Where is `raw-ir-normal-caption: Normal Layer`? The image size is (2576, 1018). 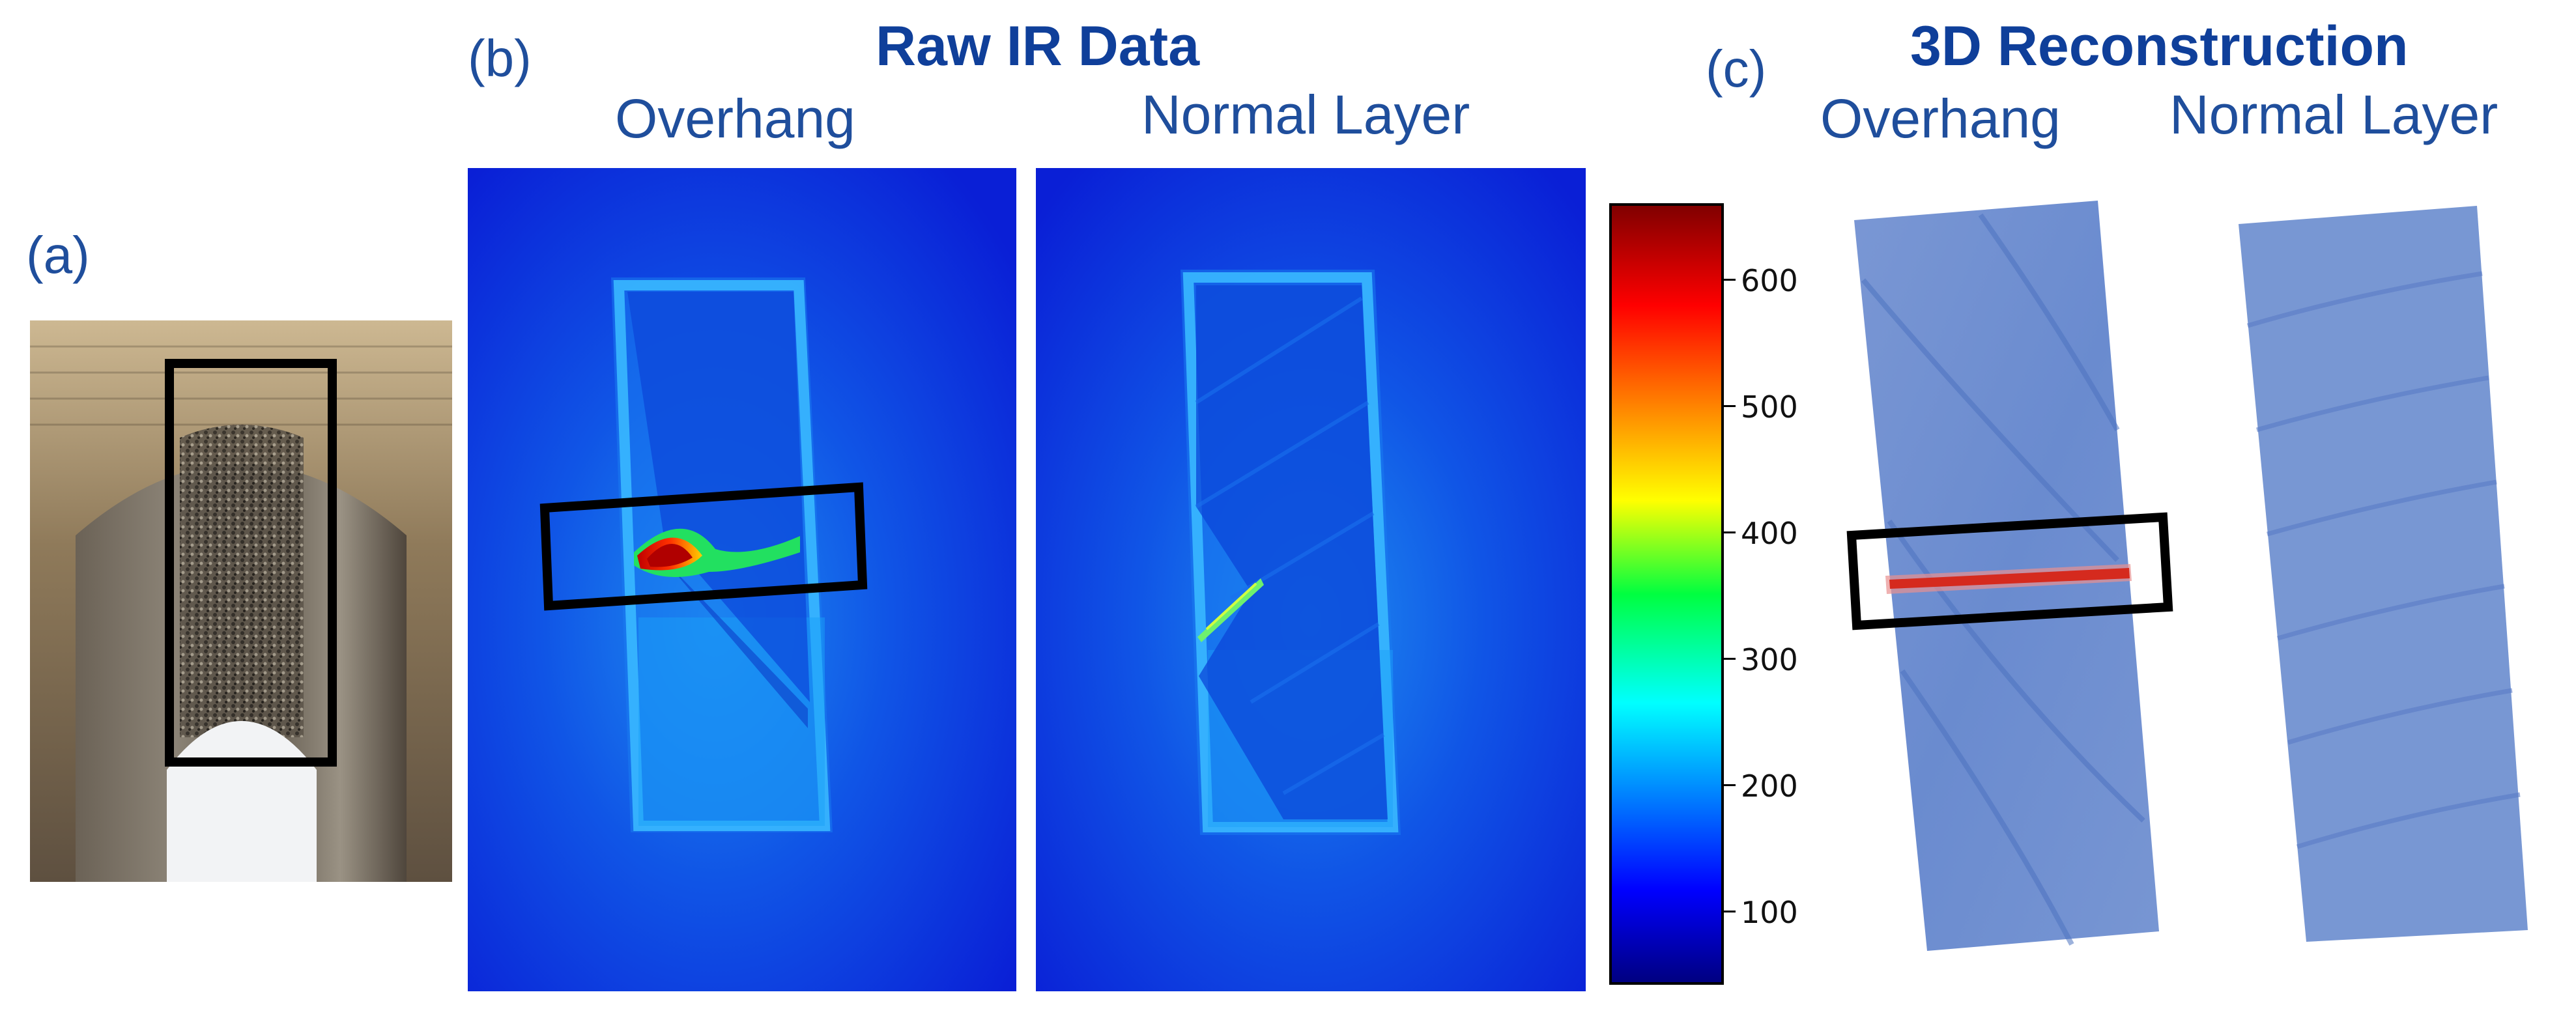 raw-ir-normal-caption: Normal Layer is located at coordinates (1305, 114).